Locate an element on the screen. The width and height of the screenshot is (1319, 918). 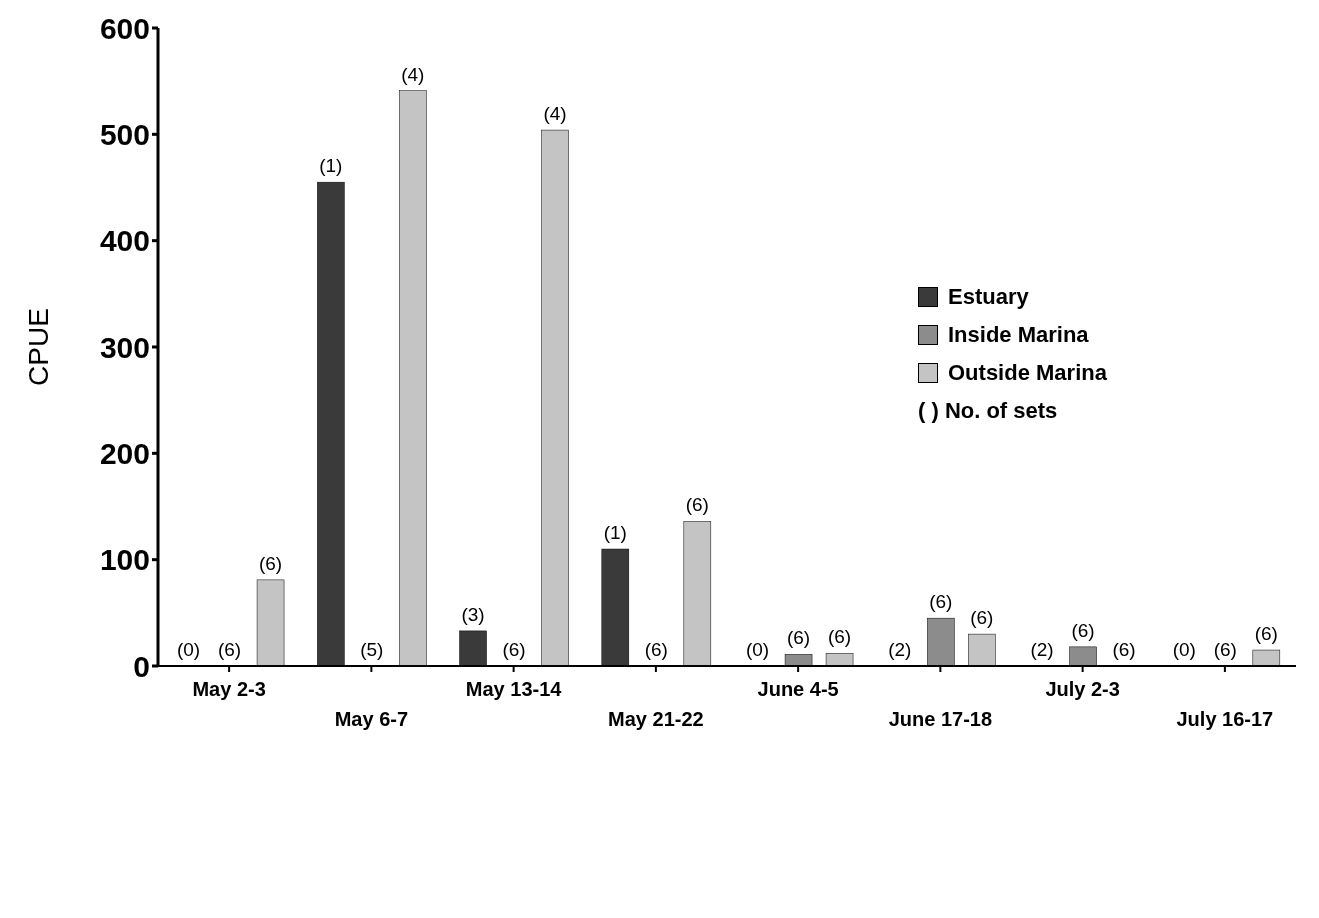
x-tick-label: May 2-3 is located at coordinates (229, 689).